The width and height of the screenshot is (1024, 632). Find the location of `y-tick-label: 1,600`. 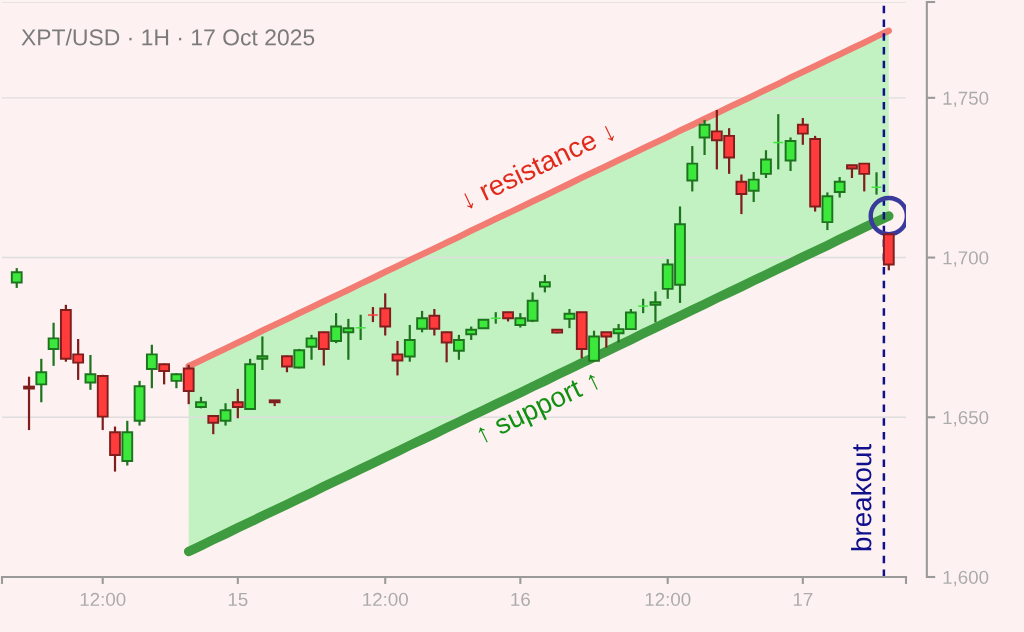

y-tick-label: 1,600 is located at coordinates (966, 578).